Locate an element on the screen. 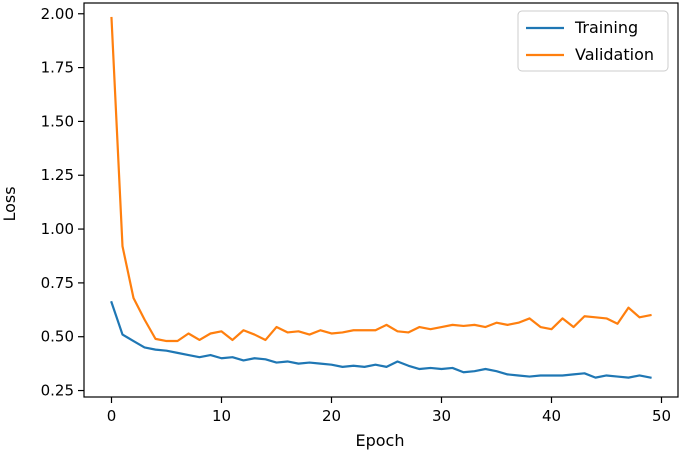 Image resolution: width=685 pixels, height=453 pixels. y-tick-label: 1.00 is located at coordinates (57, 229).